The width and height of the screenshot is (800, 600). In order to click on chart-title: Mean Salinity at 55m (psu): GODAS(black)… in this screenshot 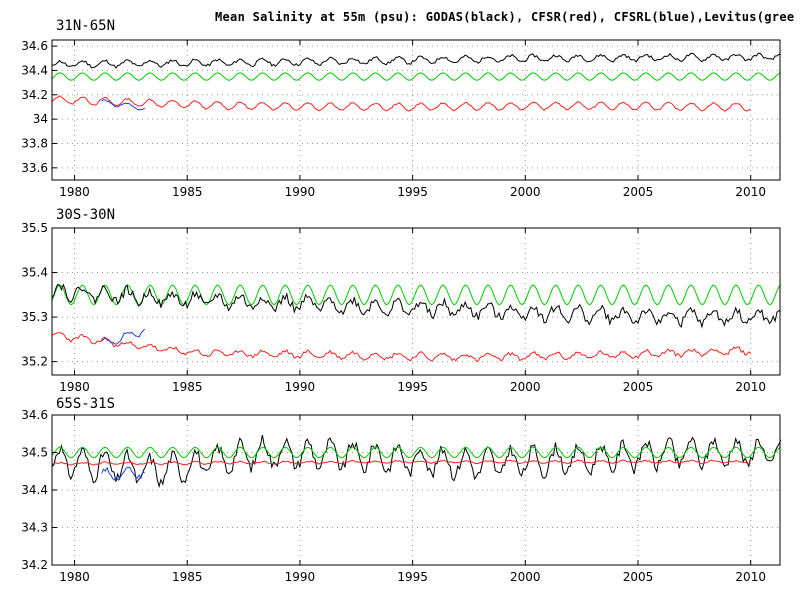, I will do `click(505, 17)`.